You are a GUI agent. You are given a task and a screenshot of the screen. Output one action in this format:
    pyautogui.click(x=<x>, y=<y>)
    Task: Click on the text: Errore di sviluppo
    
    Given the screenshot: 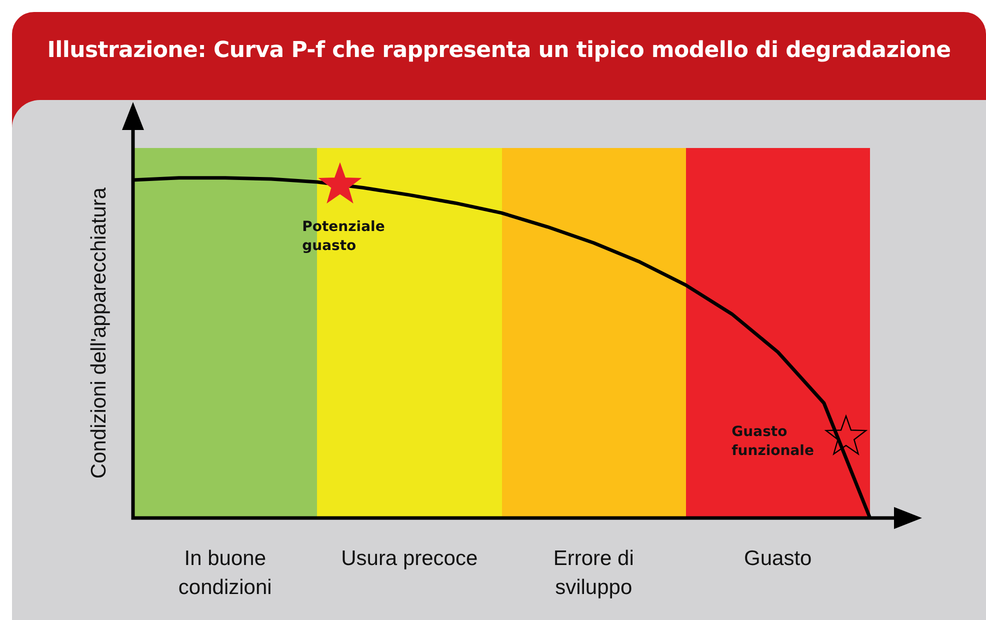 What is the action you would take?
    pyautogui.click(x=593, y=573)
    